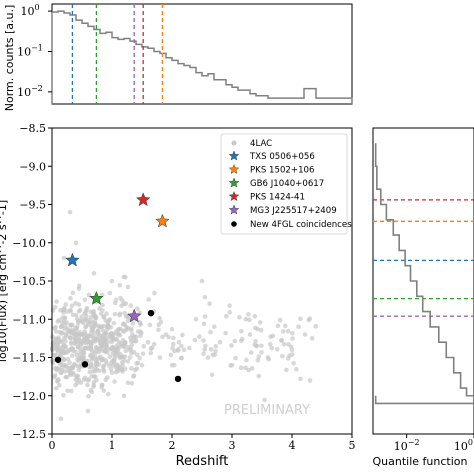 The width and height of the screenshot is (474, 474). Describe the element at coordinates (134, 315) in the screenshot. I see `highlight-star` at that location.